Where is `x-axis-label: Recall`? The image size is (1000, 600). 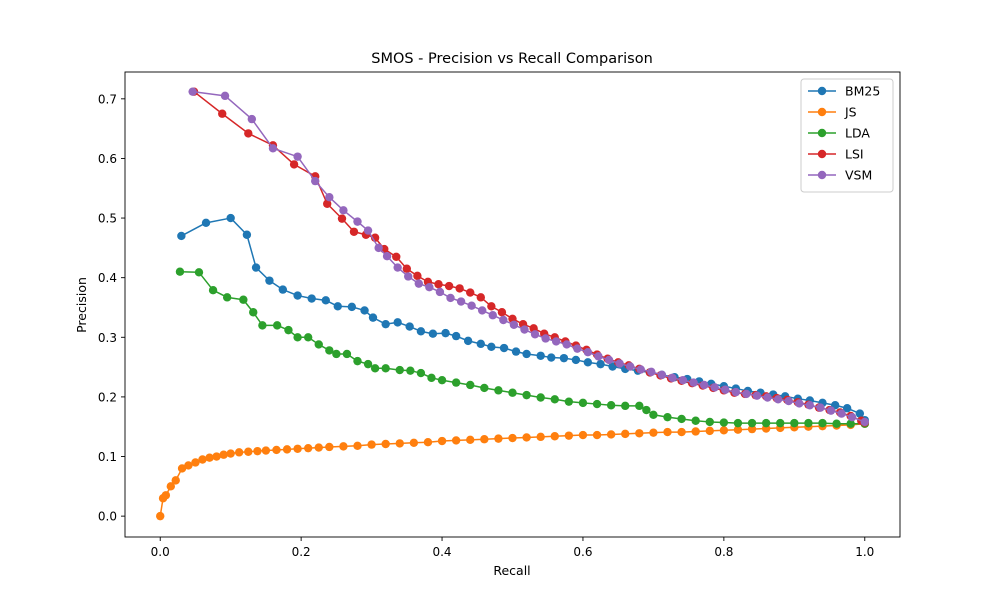
x-axis-label: Recall is located at coordinates (511, 570).